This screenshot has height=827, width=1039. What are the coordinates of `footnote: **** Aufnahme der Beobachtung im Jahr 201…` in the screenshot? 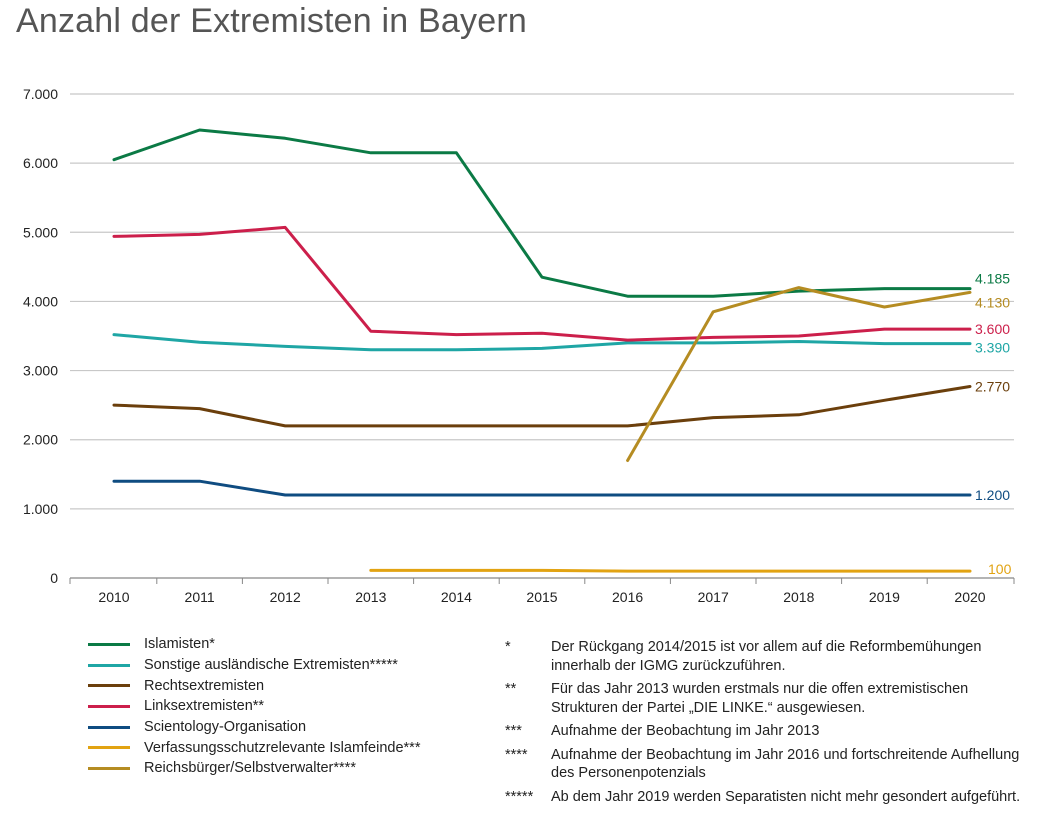 It's located at (765, 764).